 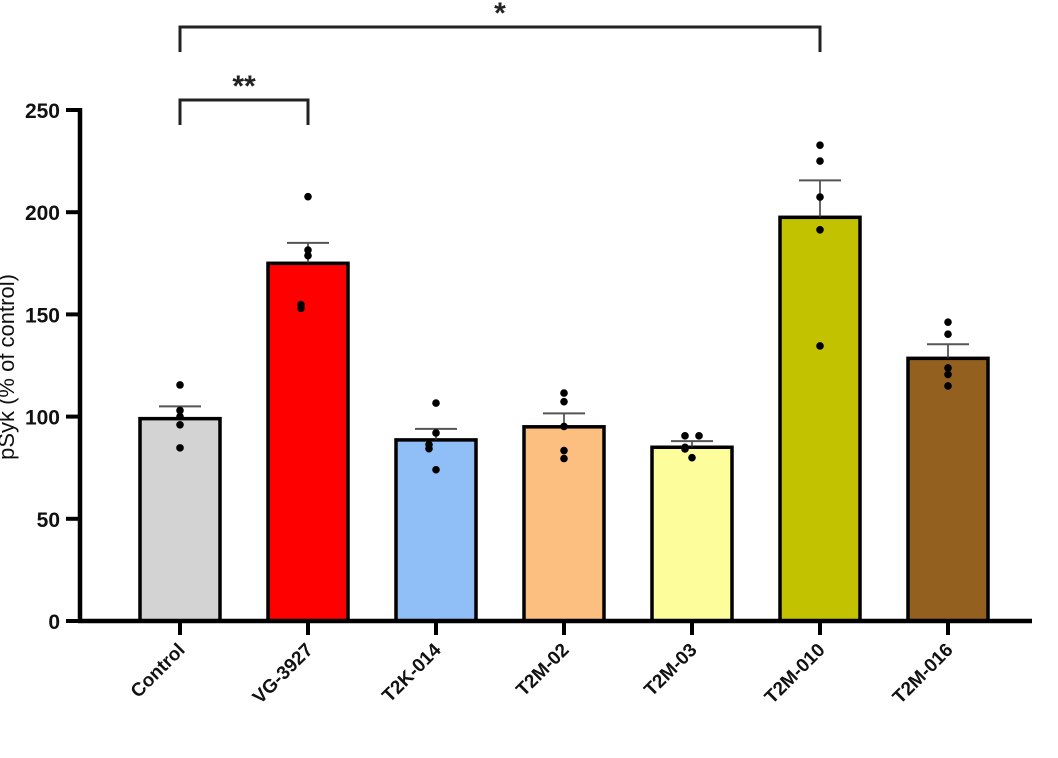 What do you see at coordinates (542, 670) in the screenshot?
I see `x-tick-label: T2M-02` at bounding box center [542, 670].